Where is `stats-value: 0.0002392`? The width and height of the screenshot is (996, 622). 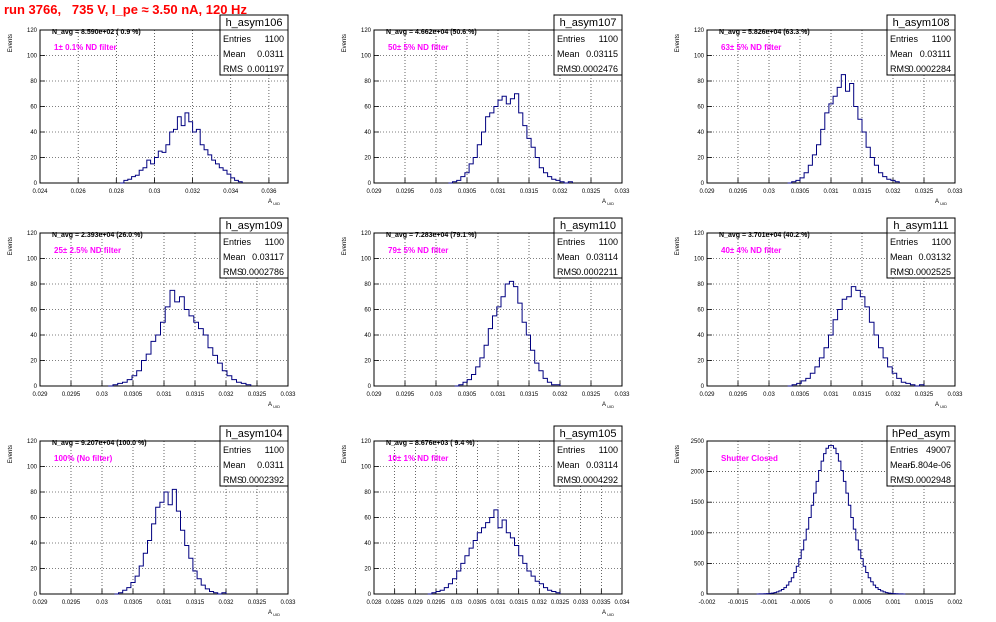 stats-value: 0.0002392 is located at coordinates (262, 480).